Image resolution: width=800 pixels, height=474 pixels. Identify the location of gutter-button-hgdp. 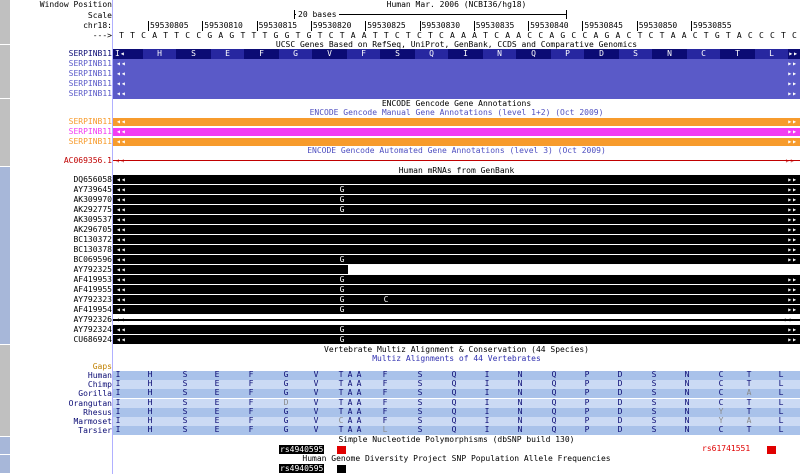
(5, 464).